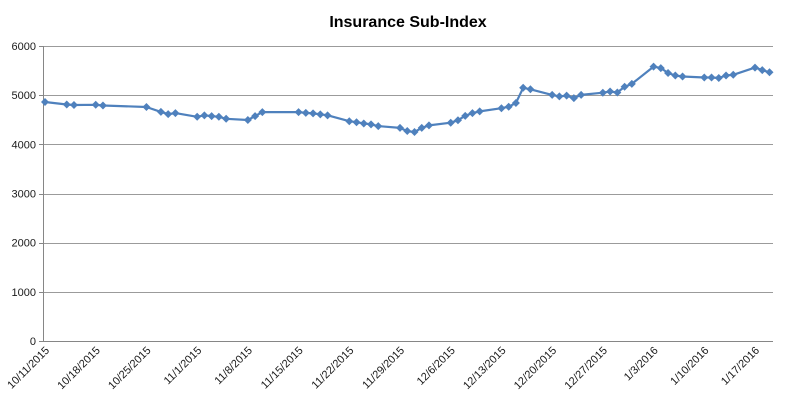 Image resolution: width=789 pixels, height=402 pixels. I want to click on x-axis-tick-label: 12/13/2015, so click(484, 368).